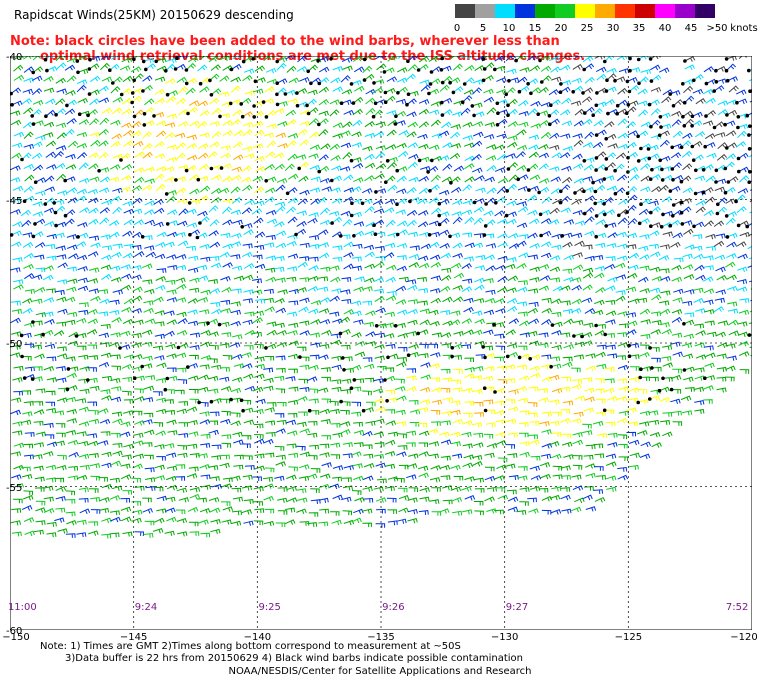 The image size is (760, 688). I want to click on longitude-label: −145, so click(133, 637).